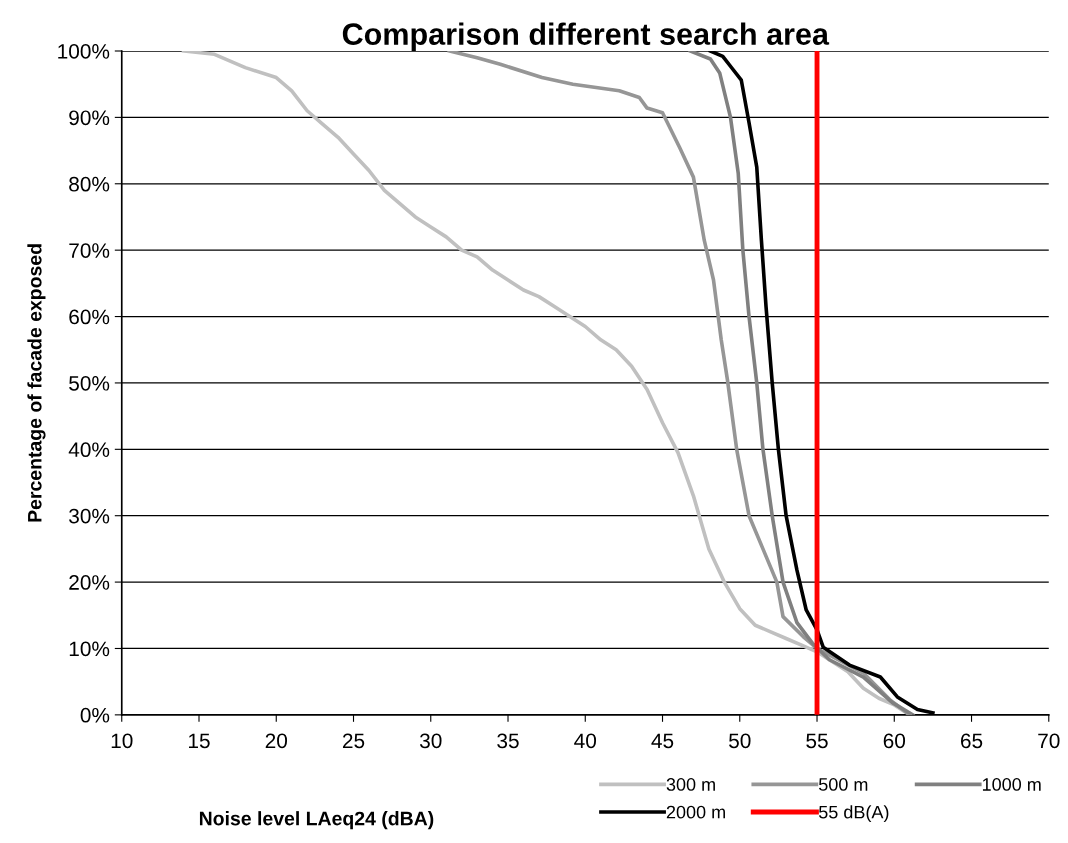 This screenshot has height=843, width=1068. I want to click on x-tick-label: 10, so click(122, 741).